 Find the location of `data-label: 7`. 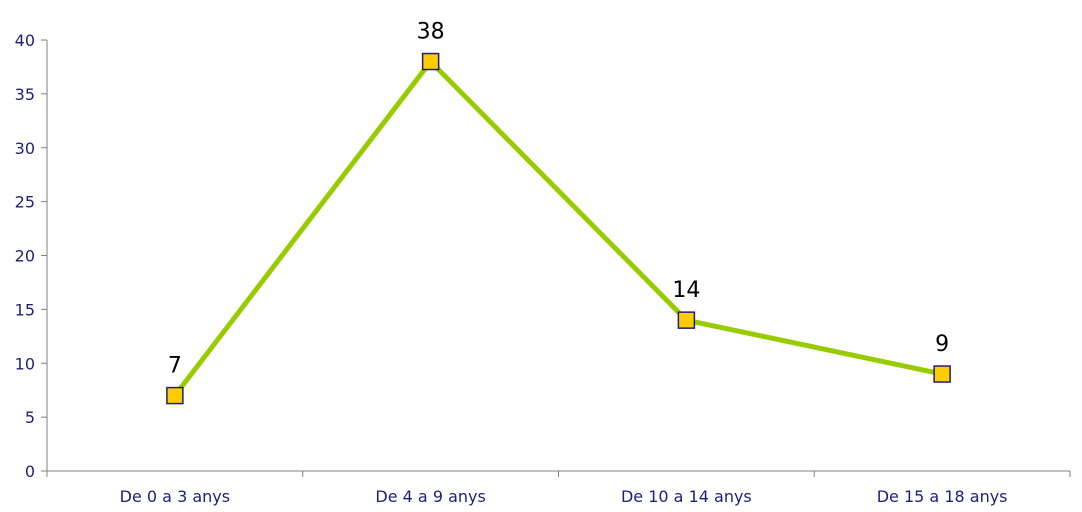

data-label: 7 is located at coordinates (175, 366).